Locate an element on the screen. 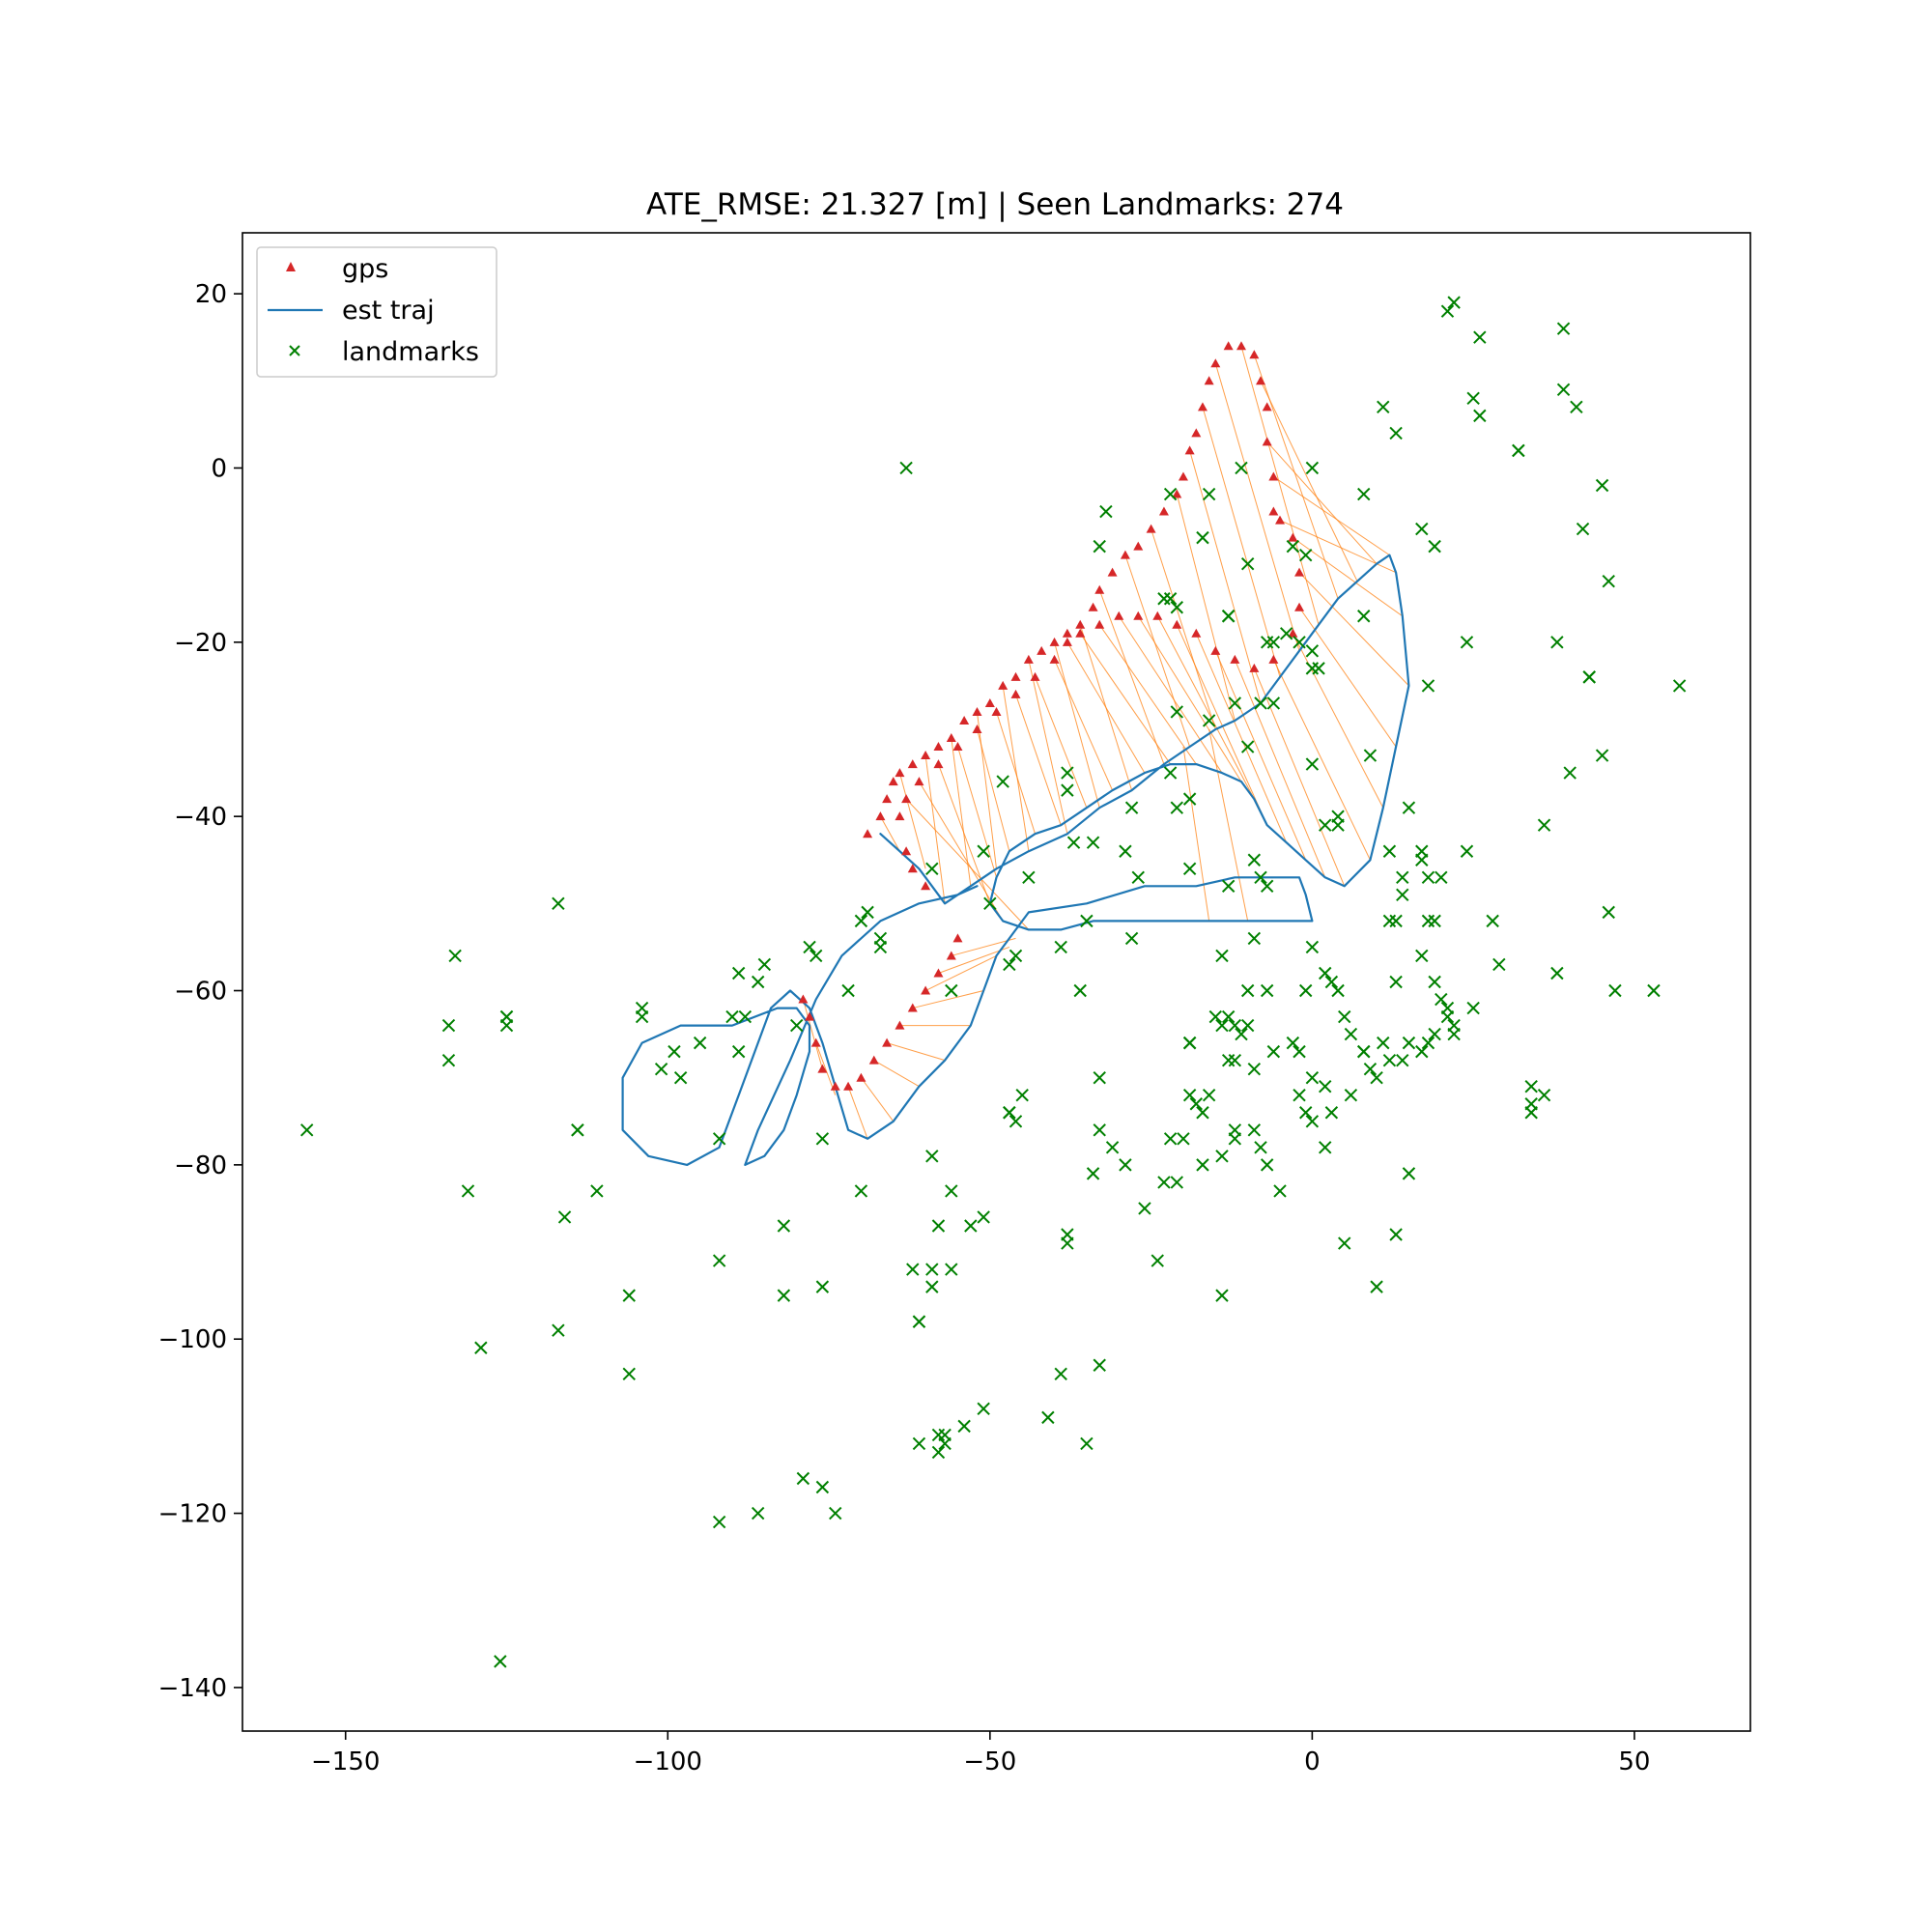 This screenshot has height=1932, width=1932. y-tick-label: −100 is located at coordinates (192, 1339).